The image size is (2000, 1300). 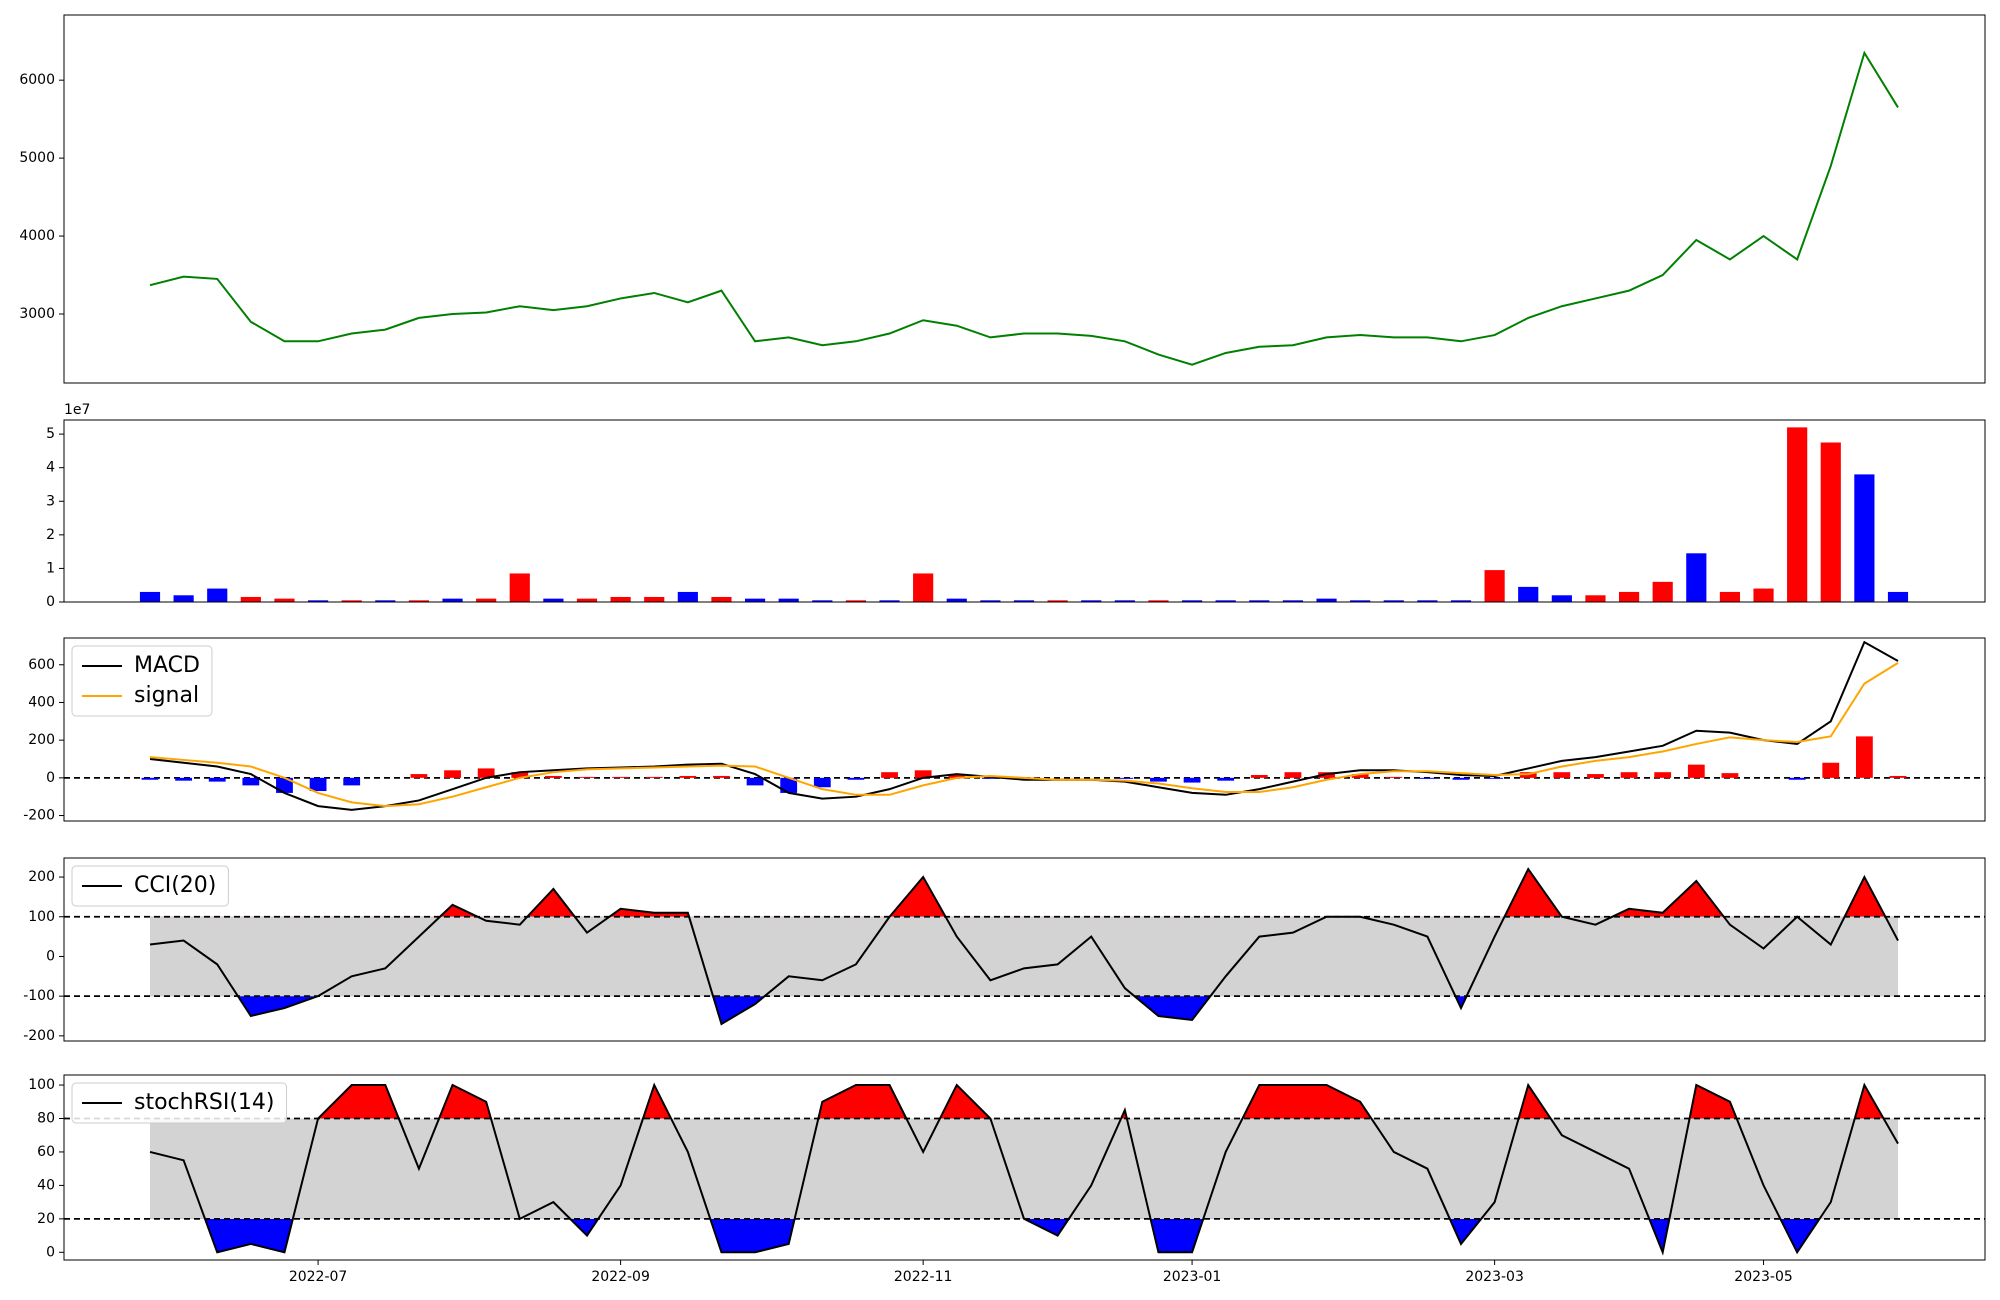 I want to click on y-tick-label: 3000, so click(x=37, y=314).